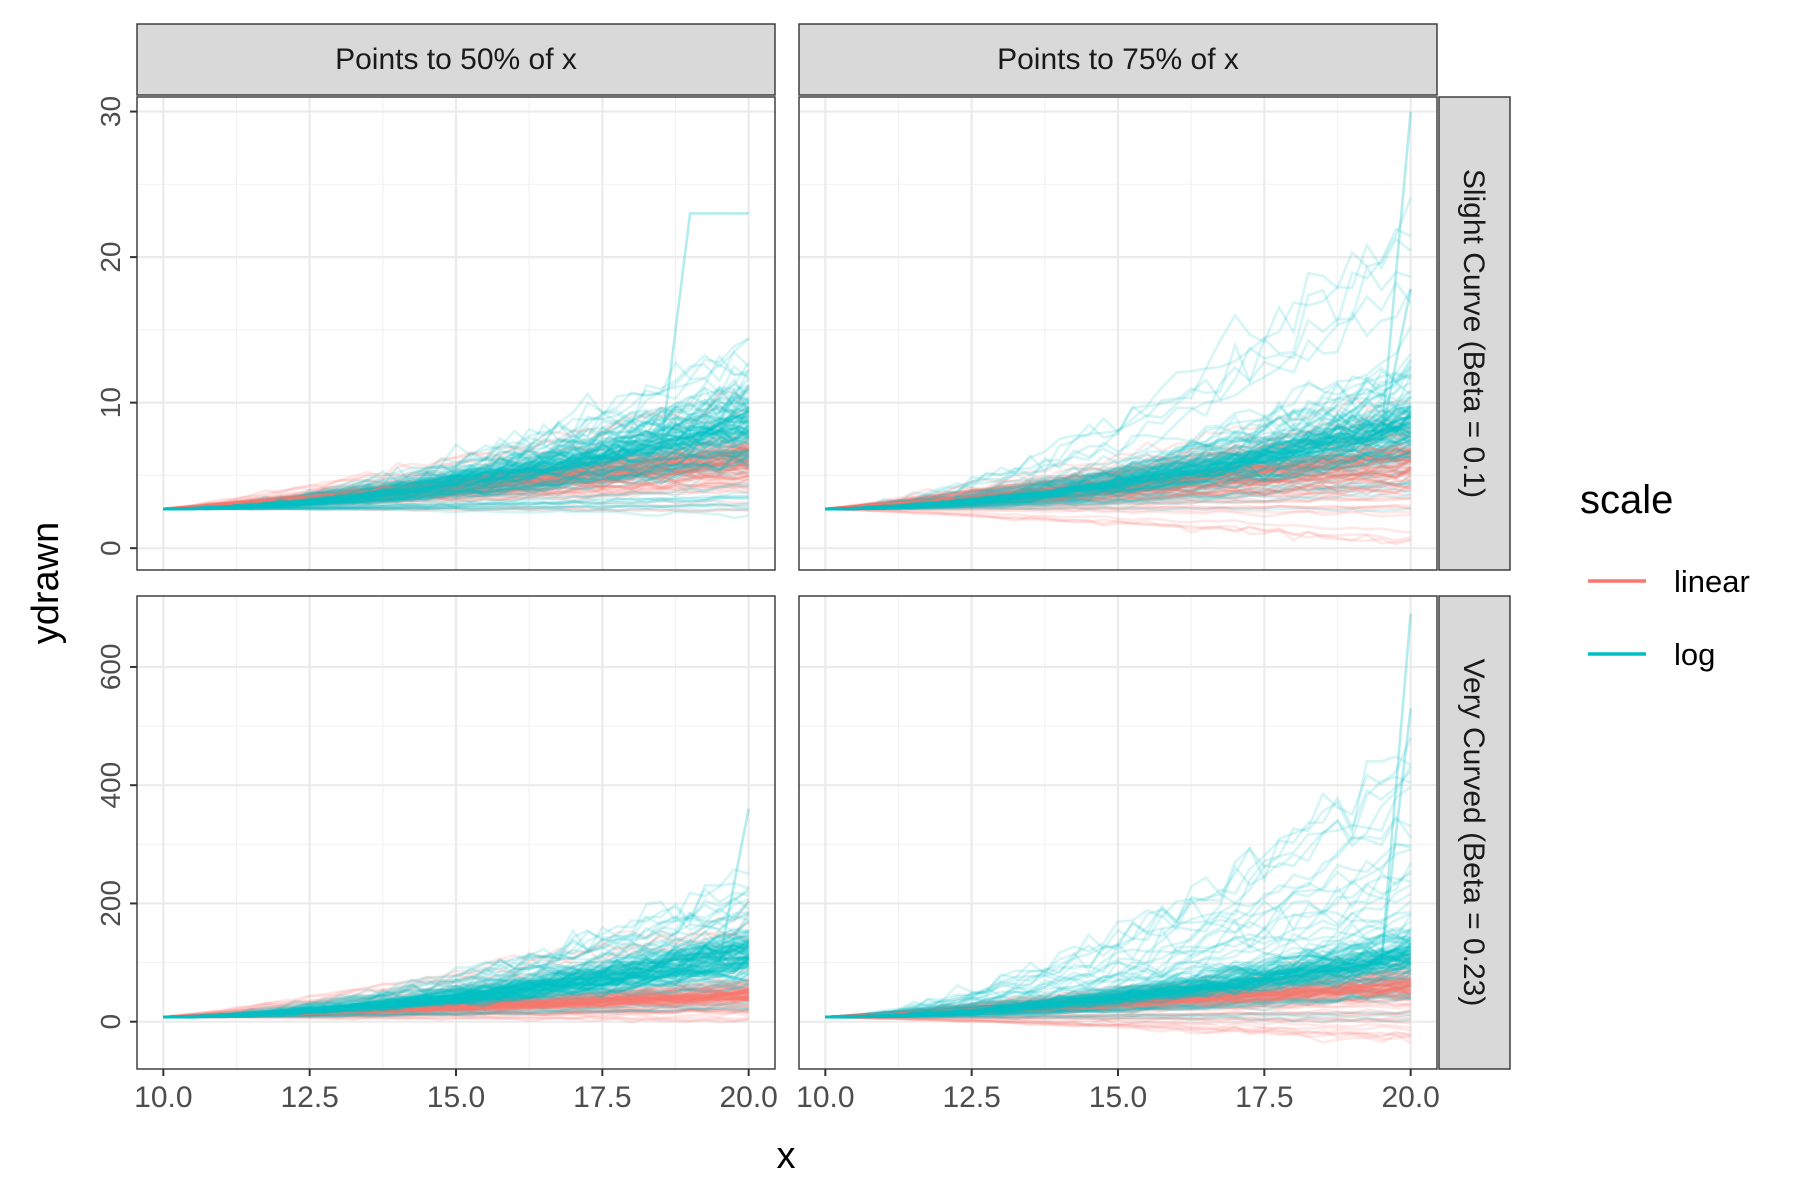 This screenshot has height=1200, width=1800. I want to click on x-tick-label: 15.0, so click(1118, 1097).